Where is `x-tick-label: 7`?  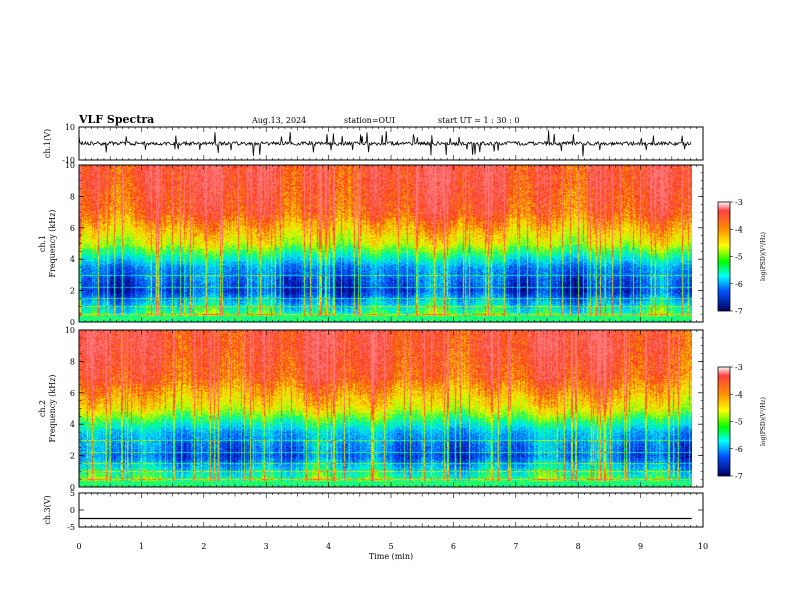 x-tick-label: 7 is located at coordinates (515, 546).